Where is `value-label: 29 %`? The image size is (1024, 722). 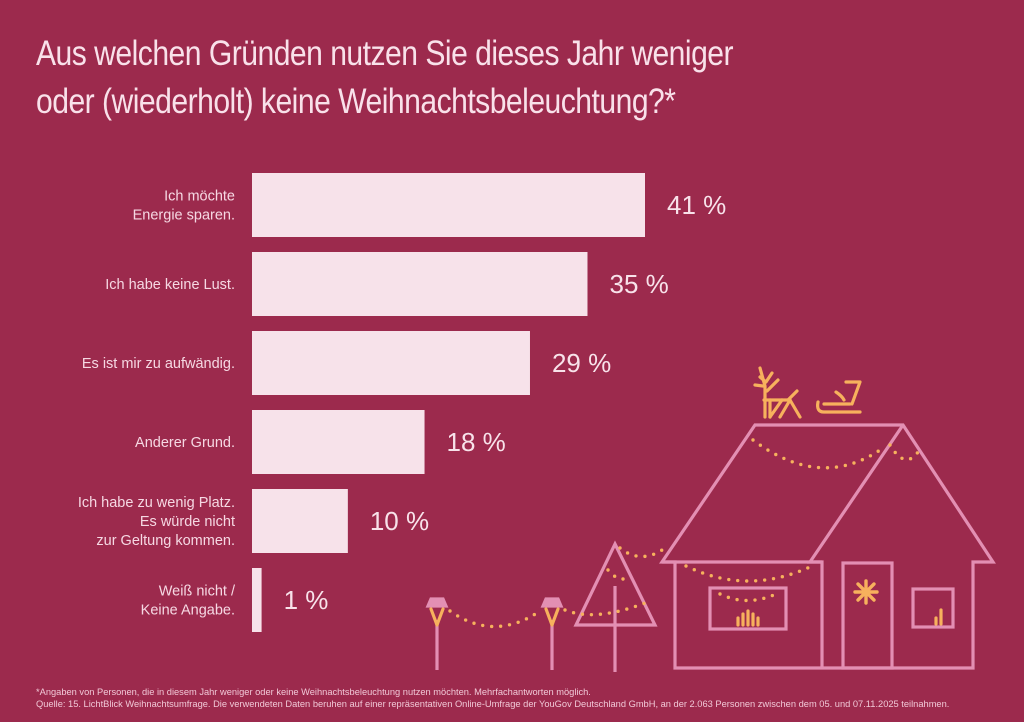 value-label: 29 % is located at coordinates (581, 363).